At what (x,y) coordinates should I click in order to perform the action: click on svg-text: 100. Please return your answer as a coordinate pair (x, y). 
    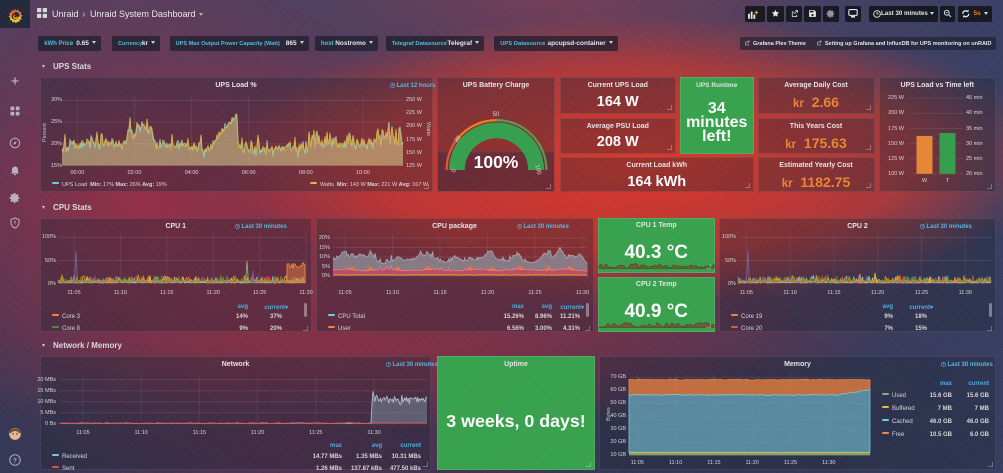
    Looking at the image, I should click on (537, 170).